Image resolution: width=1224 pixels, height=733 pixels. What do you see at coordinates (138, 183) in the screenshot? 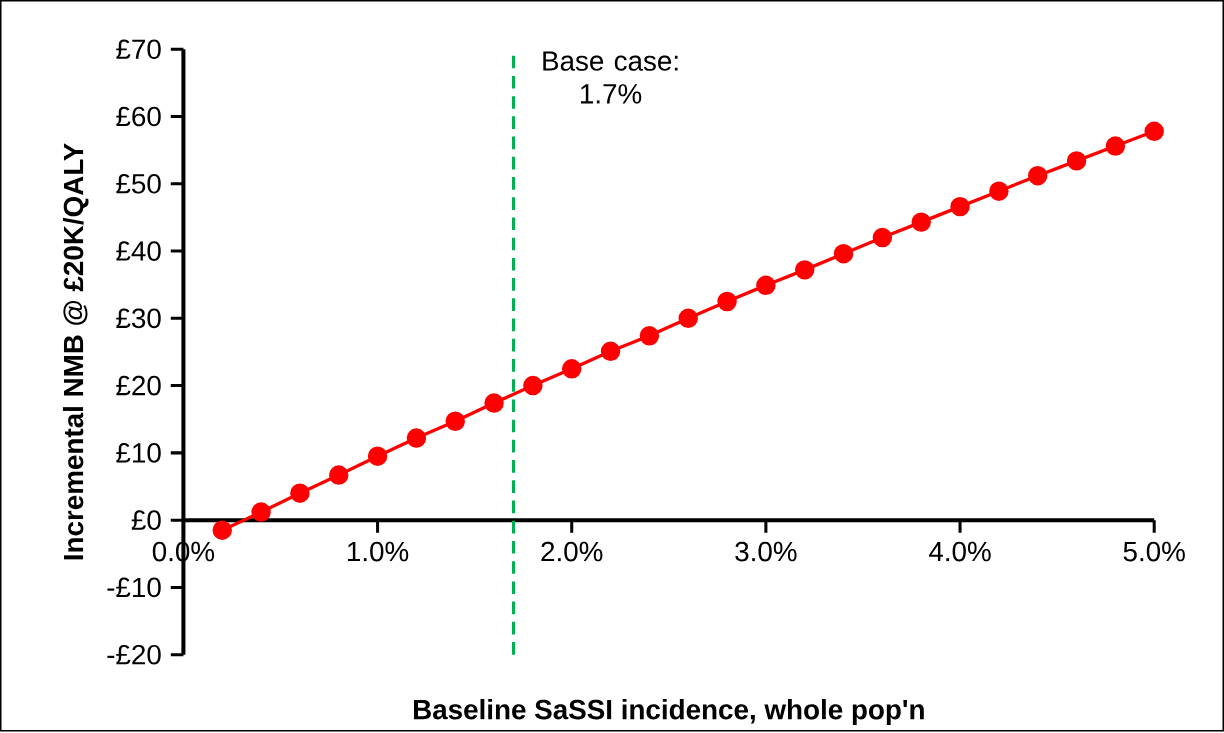
I see `y-tick-label: £50` at bounding box center [138, 183].